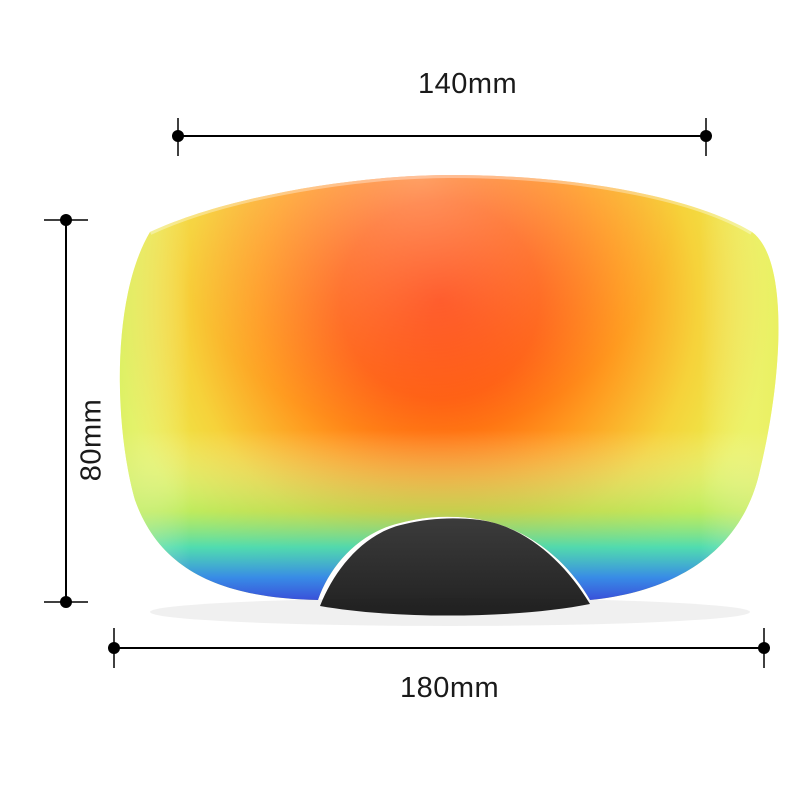 The image size is (800, 800). I want to click on height-label: 80mm, so click(91, 440).